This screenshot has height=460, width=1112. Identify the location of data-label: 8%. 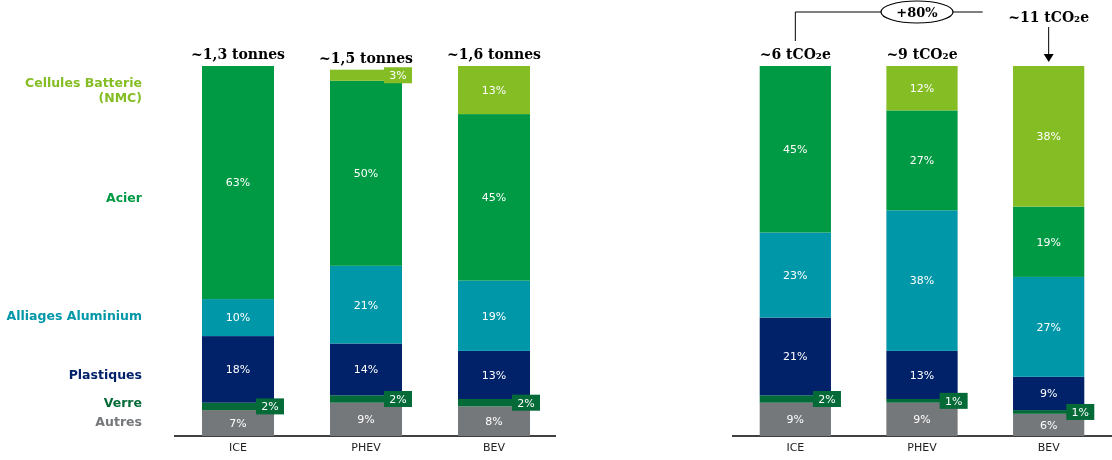
(494, 422).